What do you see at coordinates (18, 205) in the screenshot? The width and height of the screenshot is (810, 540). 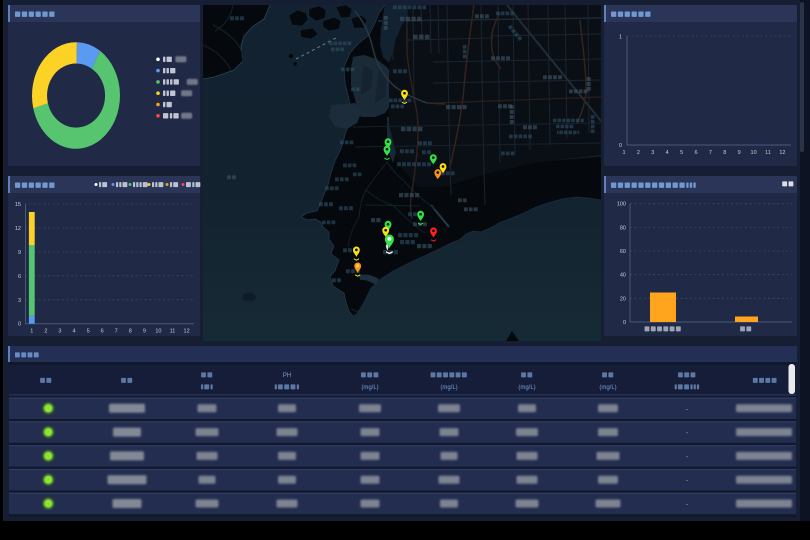 I see `svg-text: 15` at bounding box center [18, 205].